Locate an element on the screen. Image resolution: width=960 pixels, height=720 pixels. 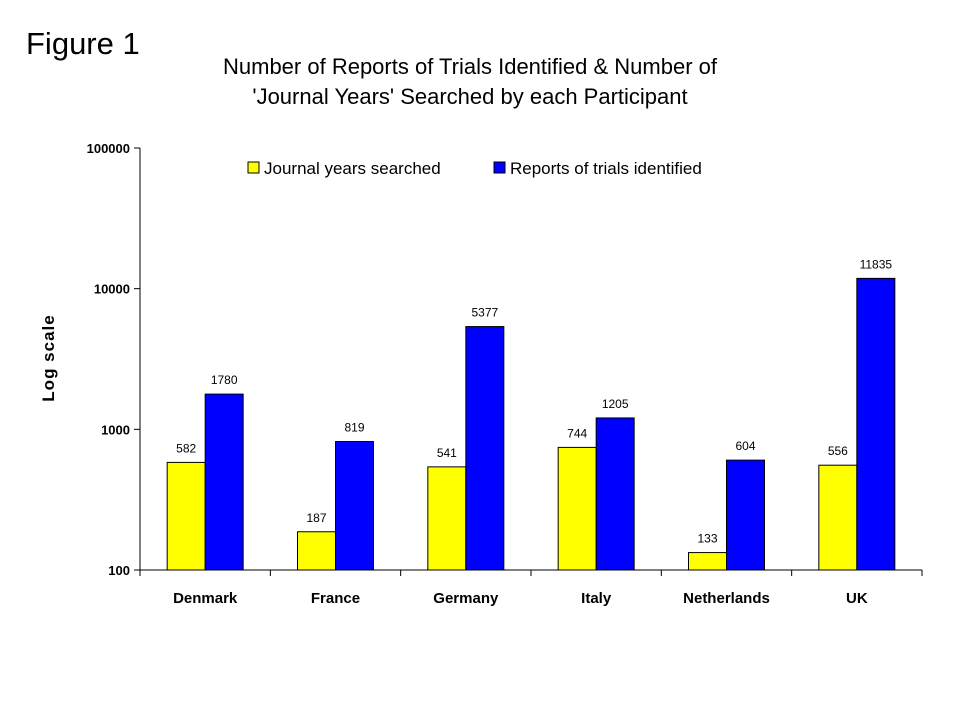
x-category-label: Denmark is located at coordinates (205, 598).